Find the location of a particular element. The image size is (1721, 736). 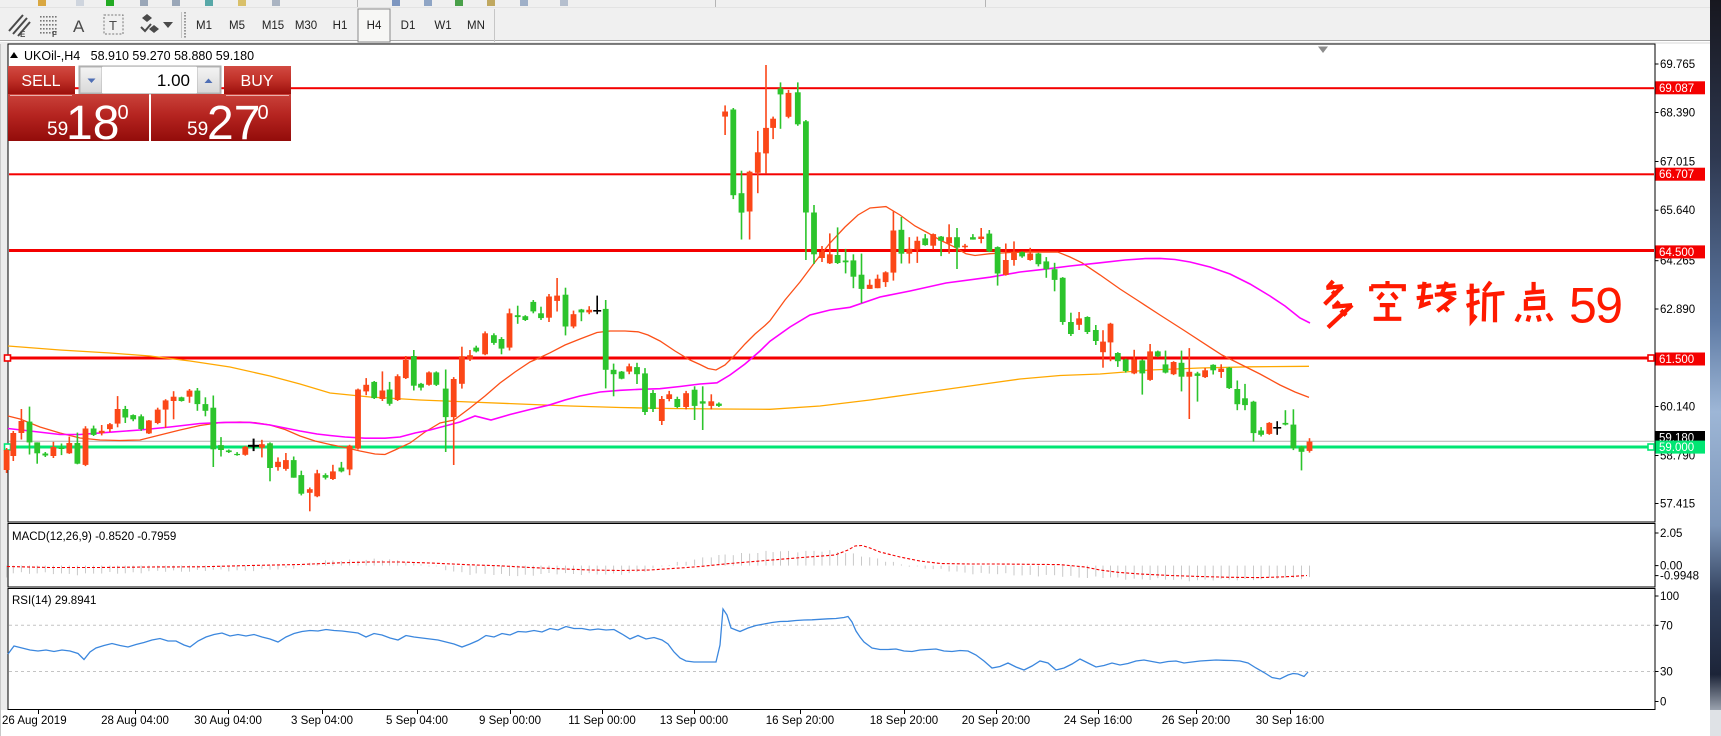

svg-text: 66.707 is located at coordinates (1676, 175).